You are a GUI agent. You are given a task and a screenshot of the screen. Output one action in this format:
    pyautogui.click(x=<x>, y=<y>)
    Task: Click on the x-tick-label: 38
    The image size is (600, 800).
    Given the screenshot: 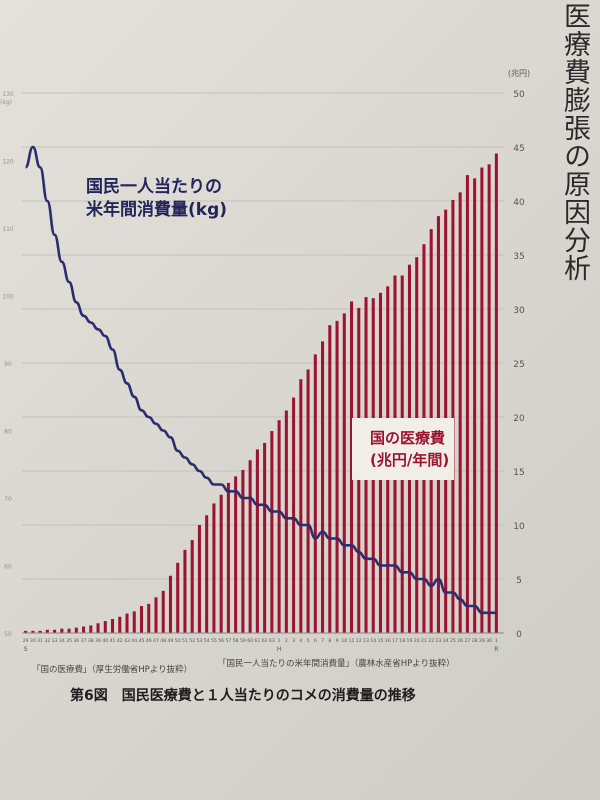 What is the action you would take?
    pyautogui.click(x=91, y=641)
    